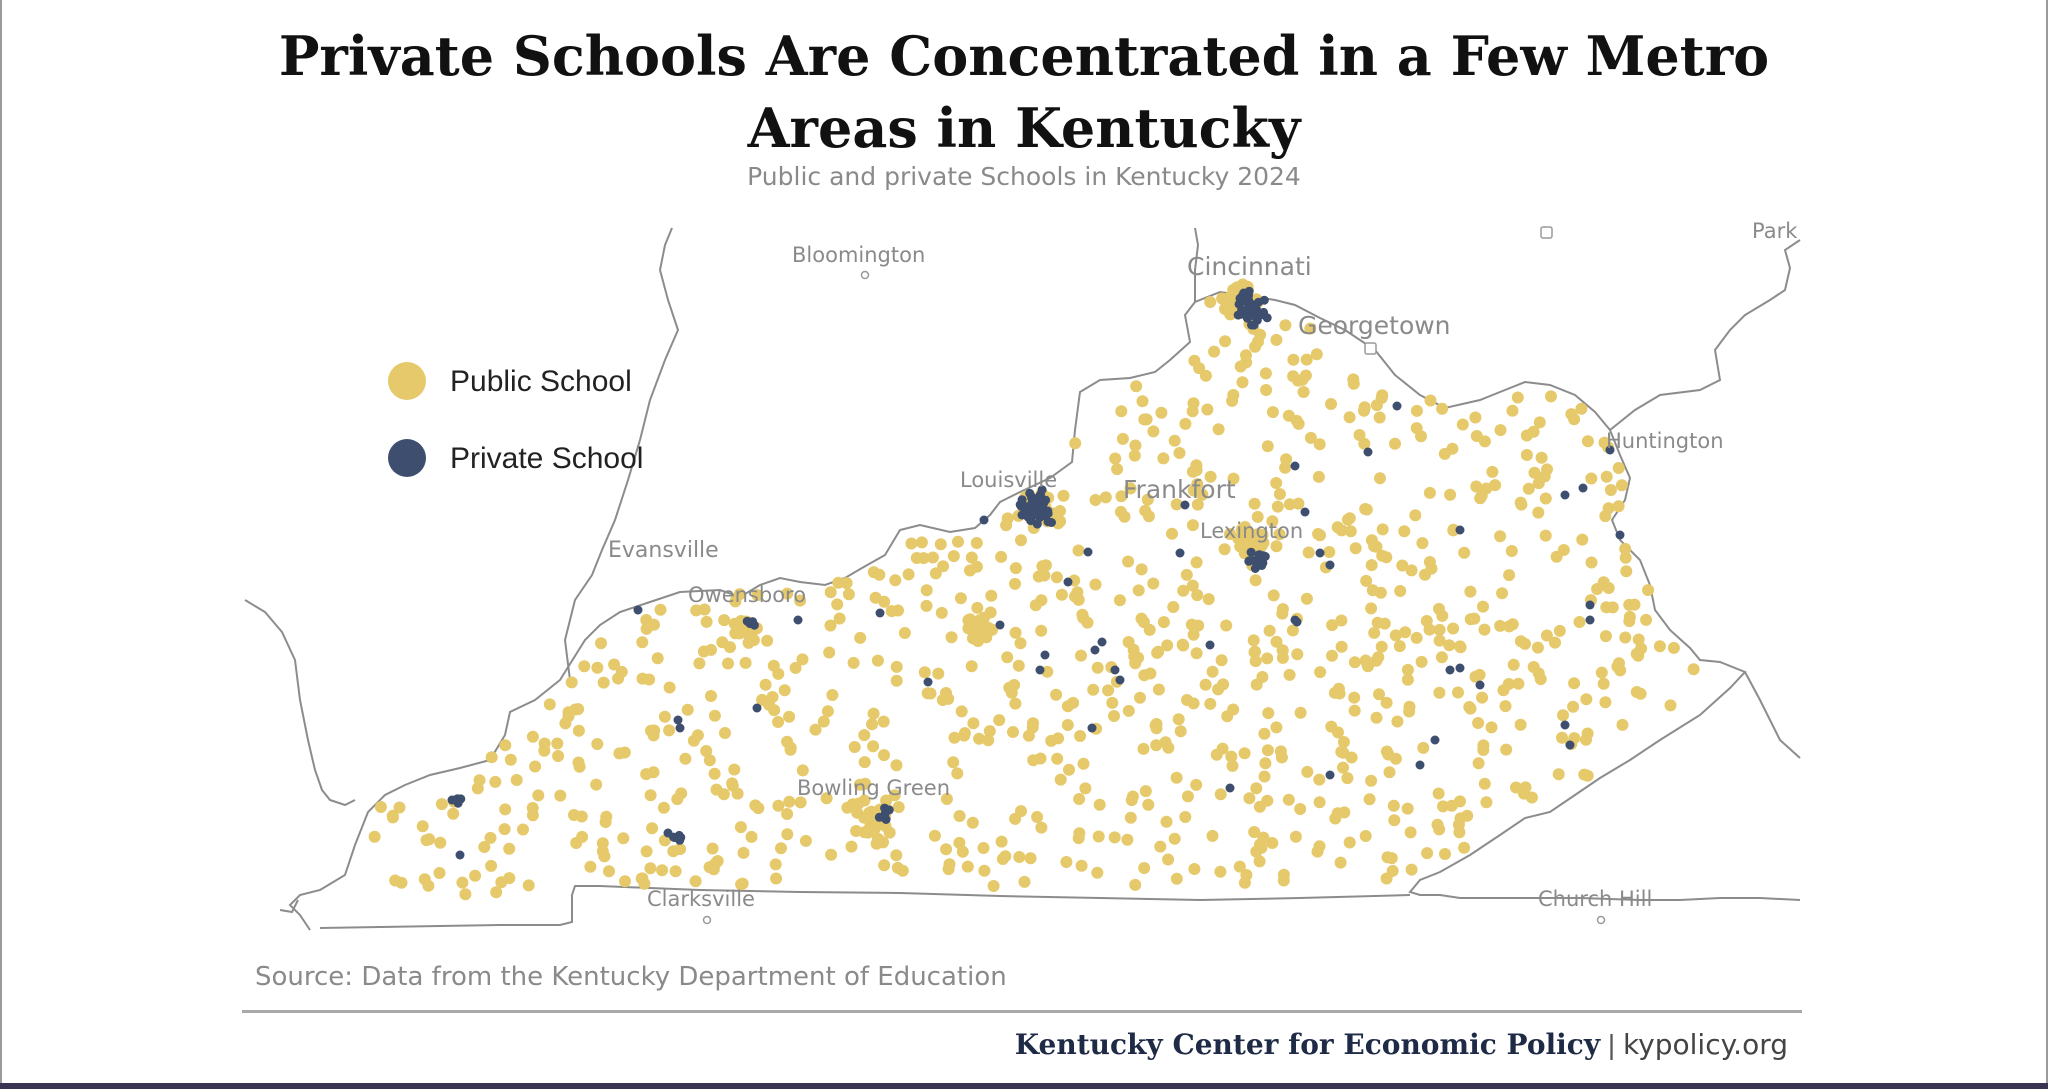  Describe the element at coordinates (407, 458) in the screenshot. I see `legend-private-swatch` at that location.